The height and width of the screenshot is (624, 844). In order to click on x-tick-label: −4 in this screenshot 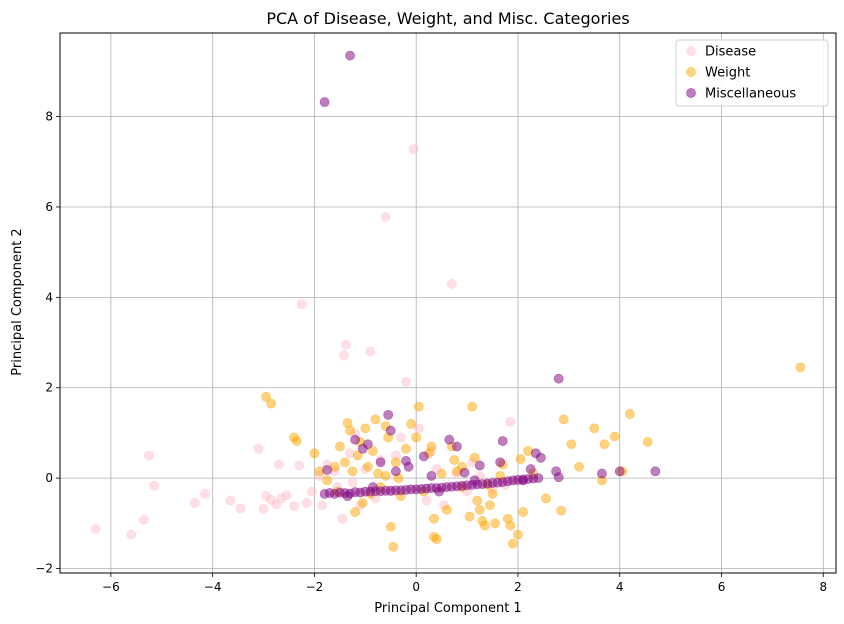, I will do `click(213, 587)`.